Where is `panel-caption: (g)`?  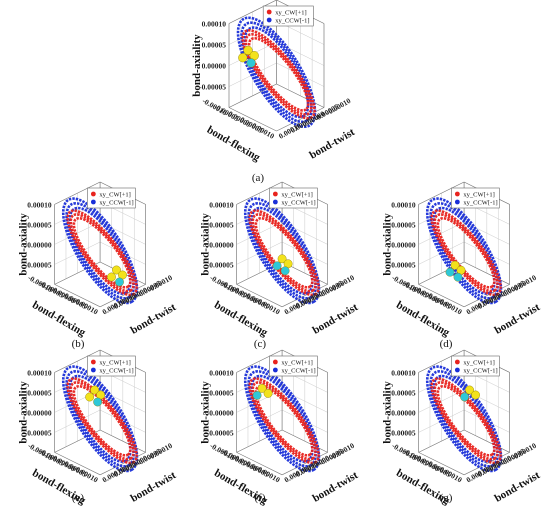 panel-caption: (g) is located at coordinates (446, 498).